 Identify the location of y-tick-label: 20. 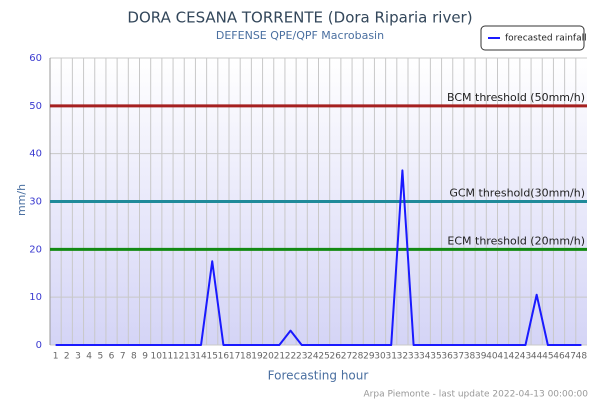
(35, 249).